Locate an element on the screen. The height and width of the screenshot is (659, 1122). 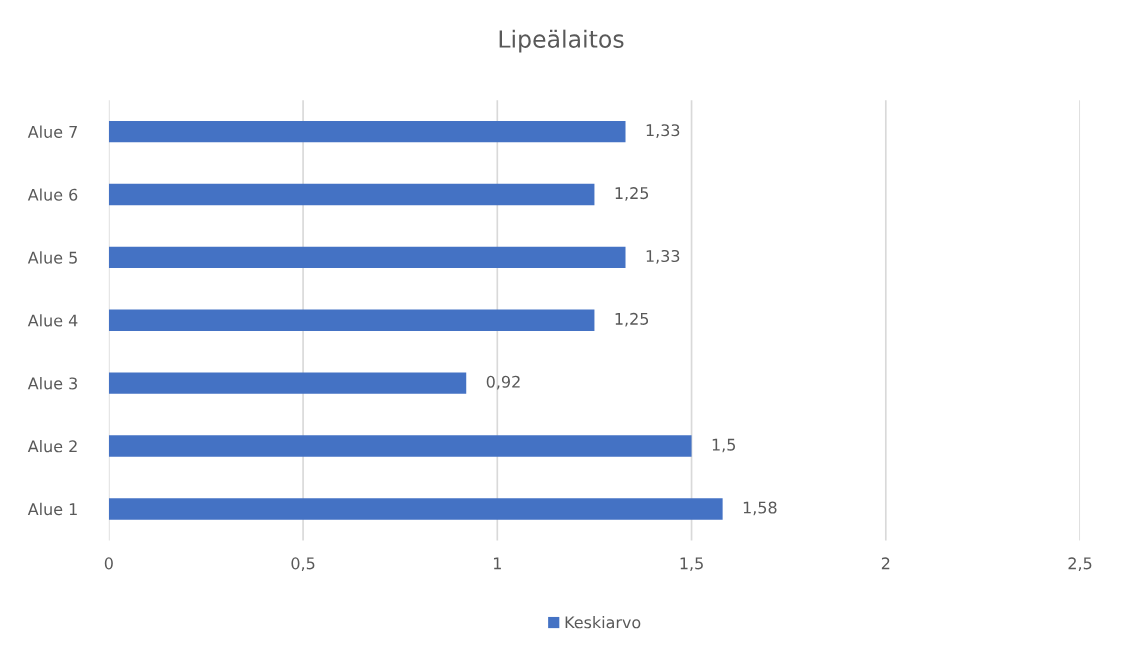
y-tick-label: Alue 7 is located at coordinates (52, 131).